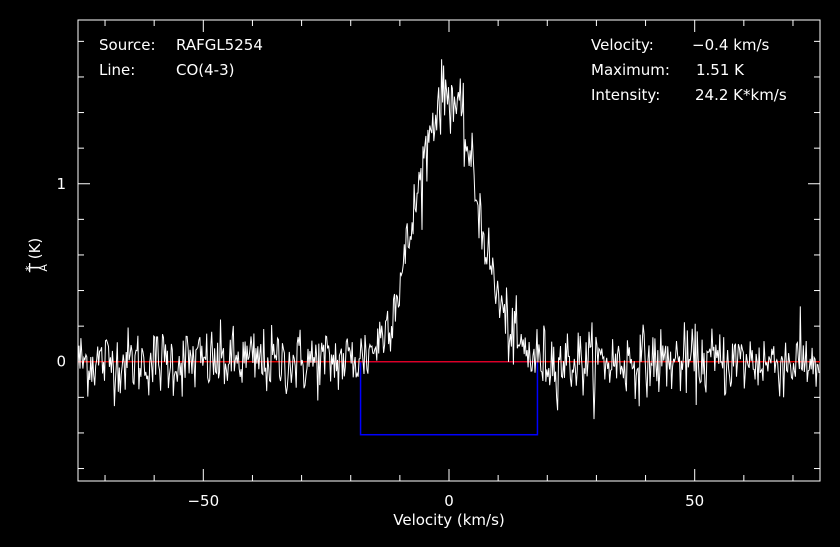 Image resolution: width=840 pixels, height=547 pixels. I want to click on y-axis-label: T*A (K), so click(36, 256).